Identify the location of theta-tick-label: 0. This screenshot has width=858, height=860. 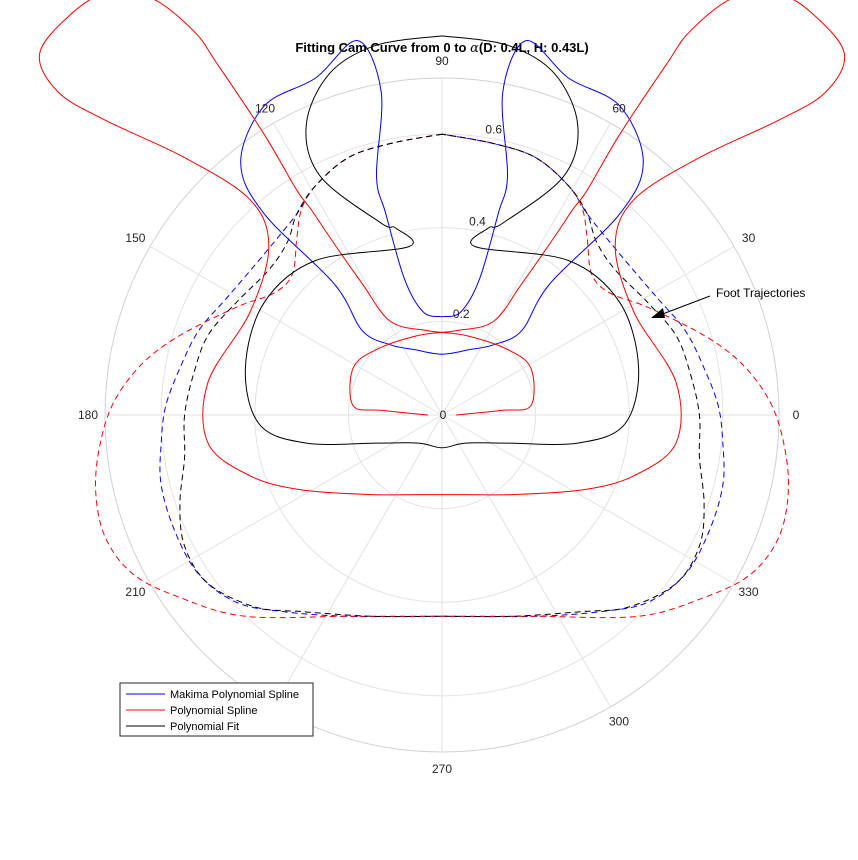
(796, 415).